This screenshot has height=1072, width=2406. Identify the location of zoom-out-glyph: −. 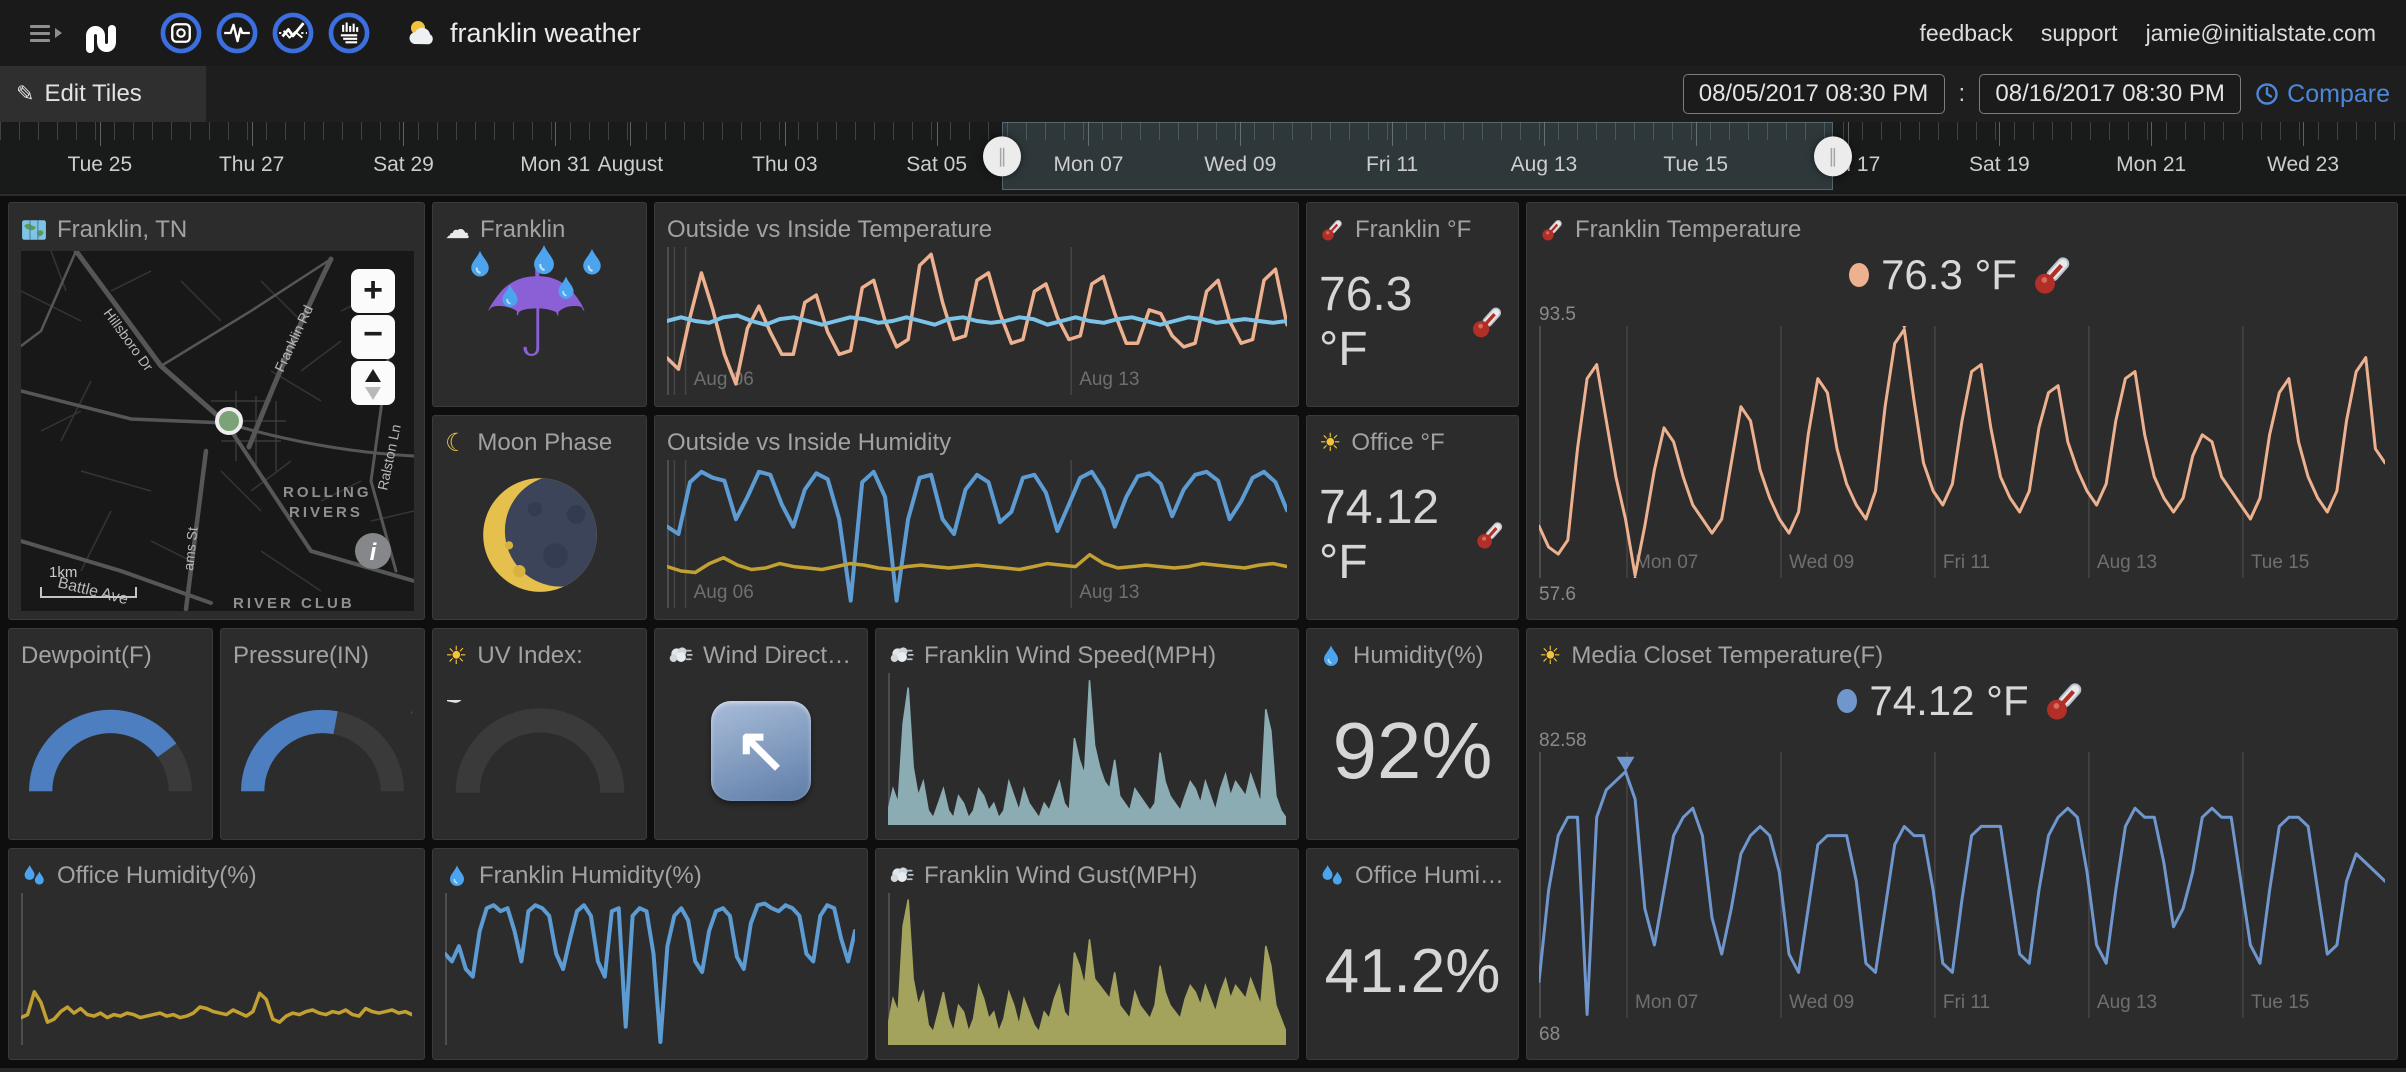
(373, 334).